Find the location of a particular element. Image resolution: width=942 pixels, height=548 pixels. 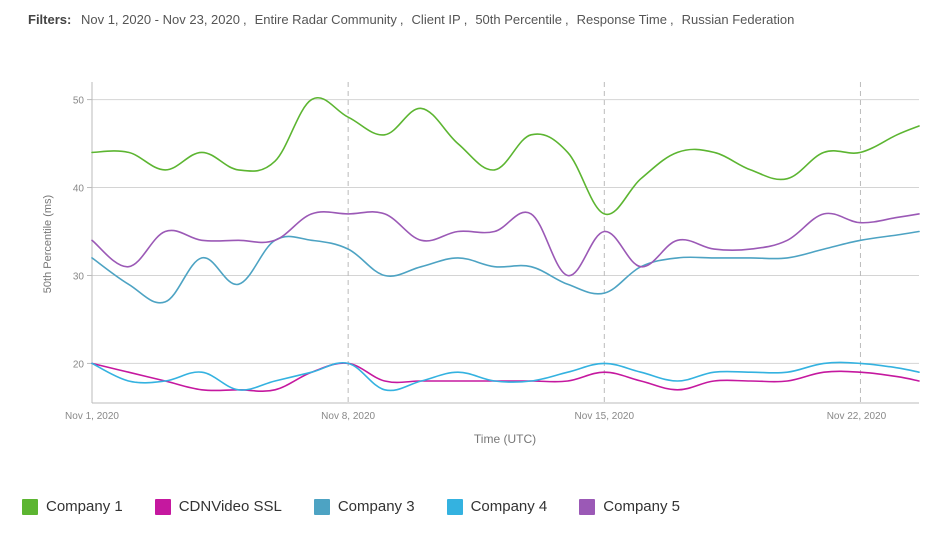

legend-item: Company 5 is located at coordinates (629, 506).